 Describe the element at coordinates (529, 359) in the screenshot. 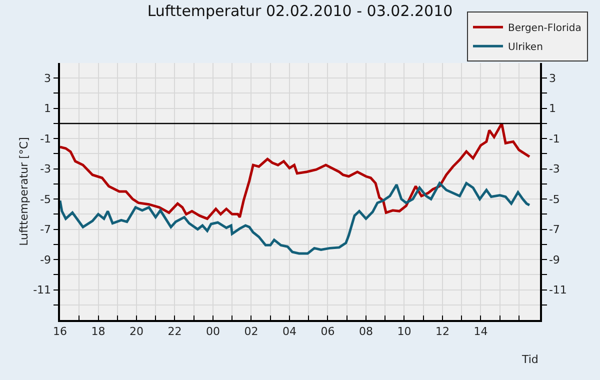

I see `x-axis-title: Tid` at that location.